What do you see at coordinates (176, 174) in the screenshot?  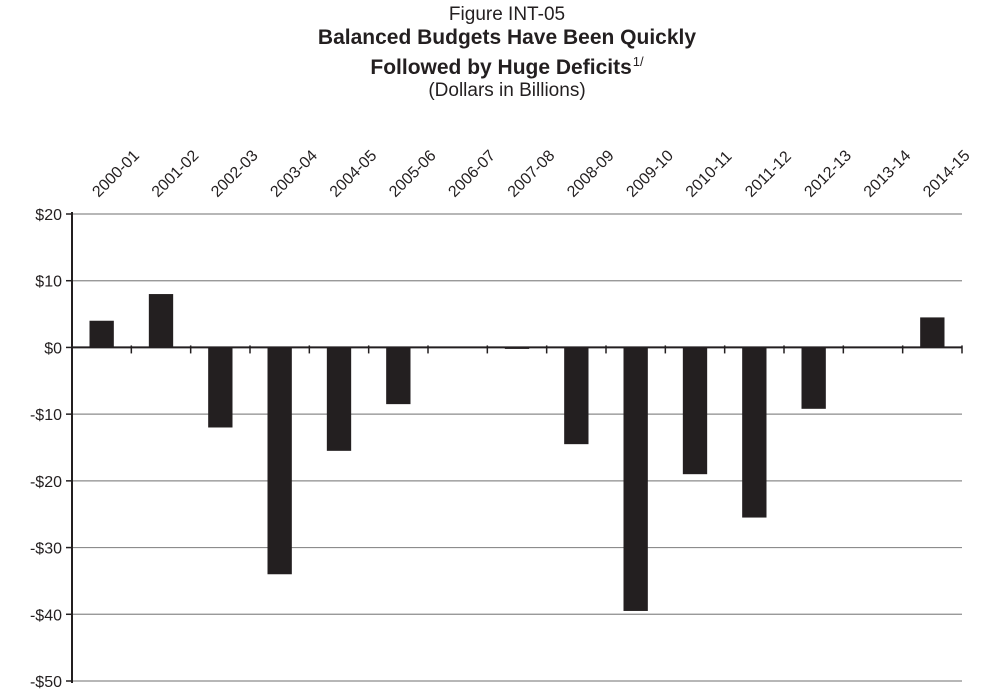 I see `x-tick-label-2001-02: 2001-02` at bounding box center [176, 174].